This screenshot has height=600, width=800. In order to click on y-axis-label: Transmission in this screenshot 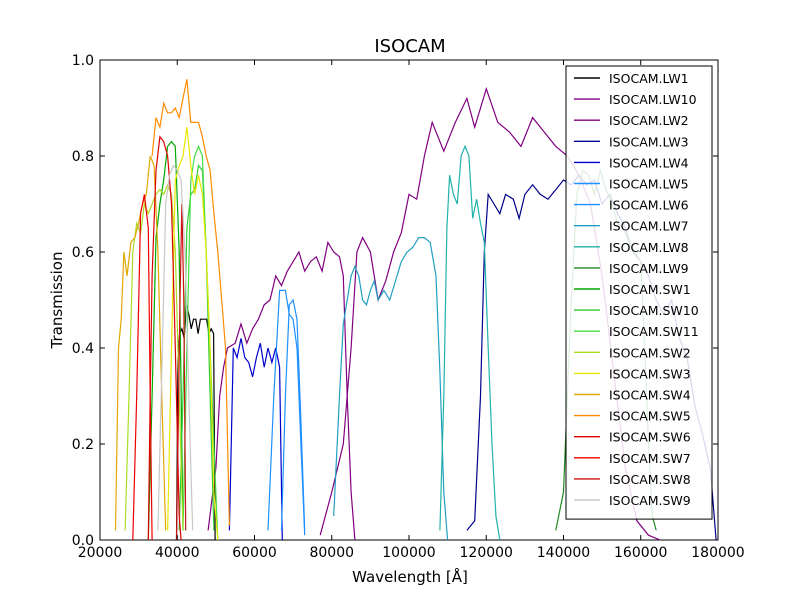, I will do `click(57, 301)`.